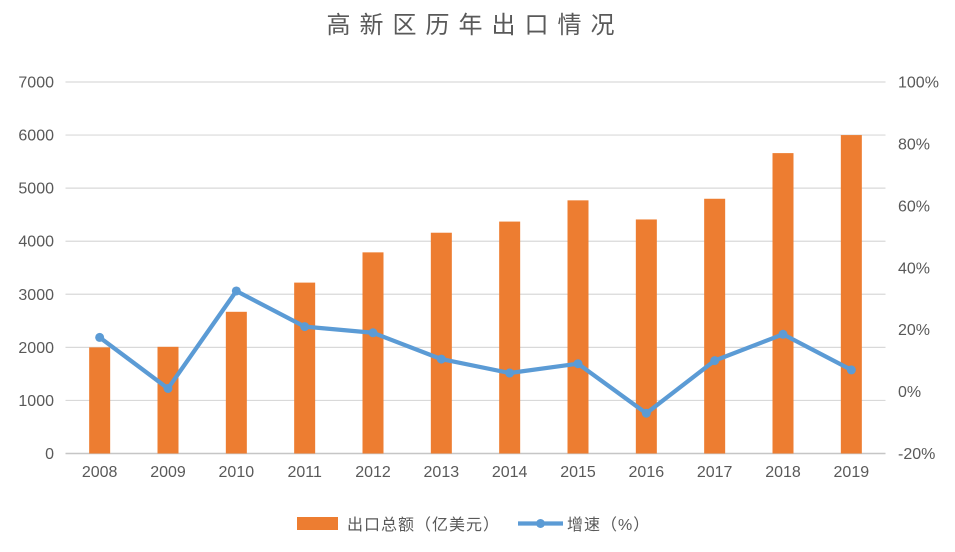 Image resolution: width=955 pixels, height=552 pixels. I want to click on x-axis-tick-label: 2008, so click(100, 472).